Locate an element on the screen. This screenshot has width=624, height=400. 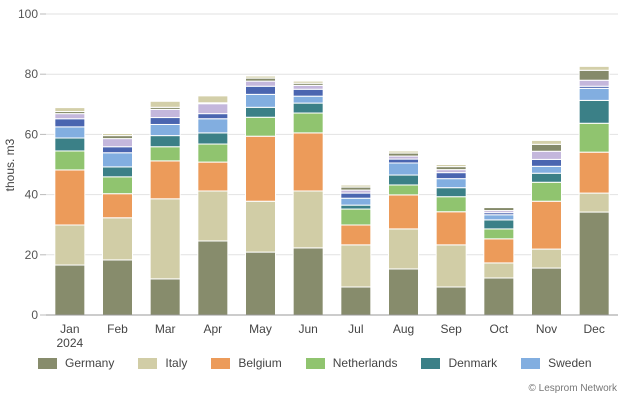
bar-segment-series-10-feb is located at coordinates (117, 134).